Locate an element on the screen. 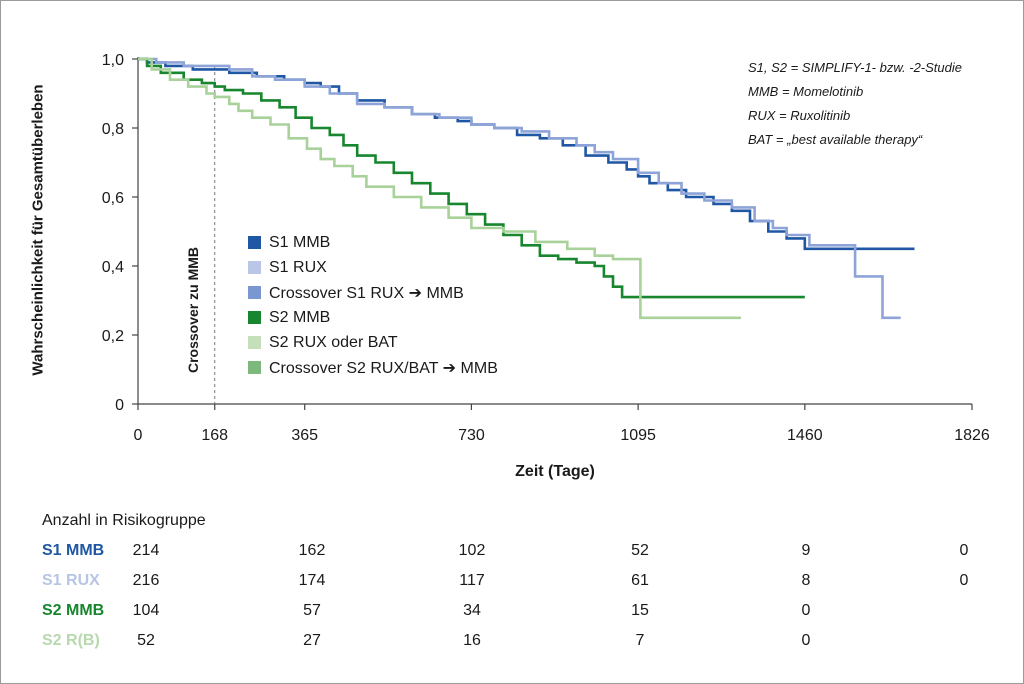 This screenshot has height=684, width=1024. legend-item: Crossover S2 RUX/BAT ➔ MMB is located at coordinates (373, 367).